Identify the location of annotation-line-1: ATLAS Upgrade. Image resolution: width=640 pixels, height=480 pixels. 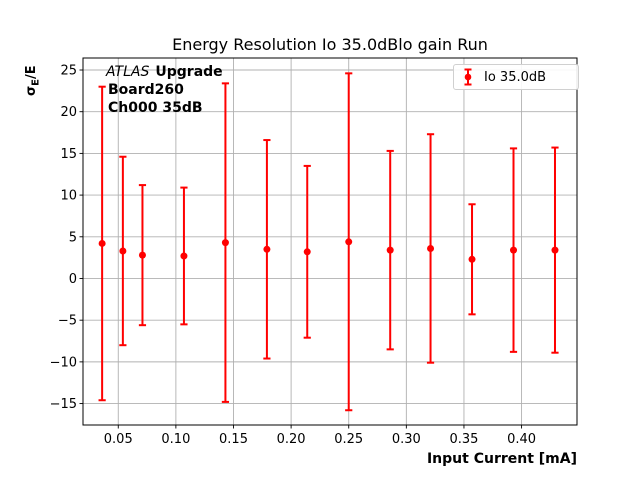
(164, 72).